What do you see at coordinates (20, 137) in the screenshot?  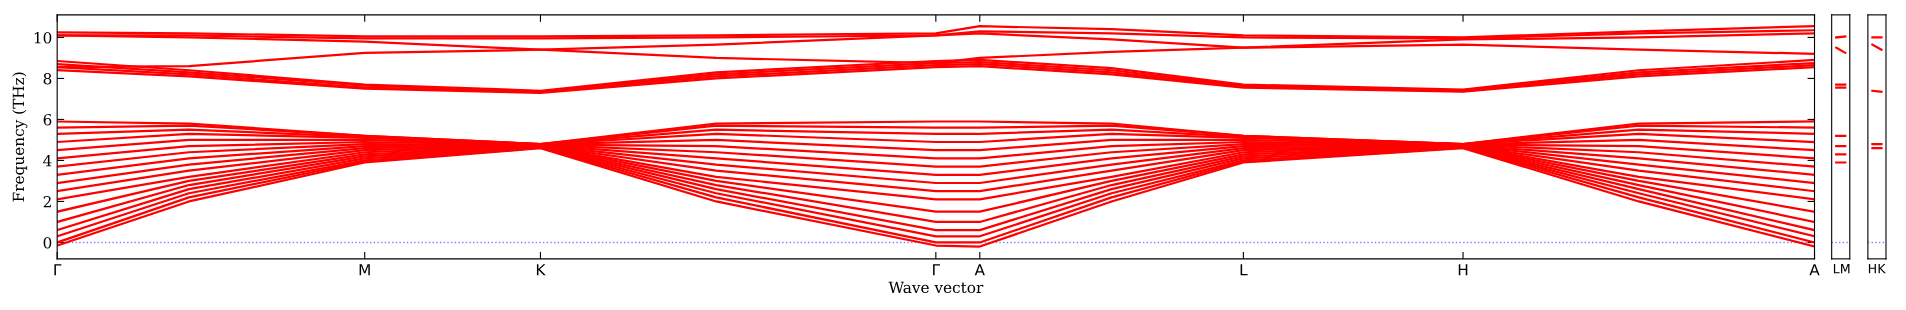 I see `y-axis-title: Frequency (THz)` at bounding box center [20, 137].